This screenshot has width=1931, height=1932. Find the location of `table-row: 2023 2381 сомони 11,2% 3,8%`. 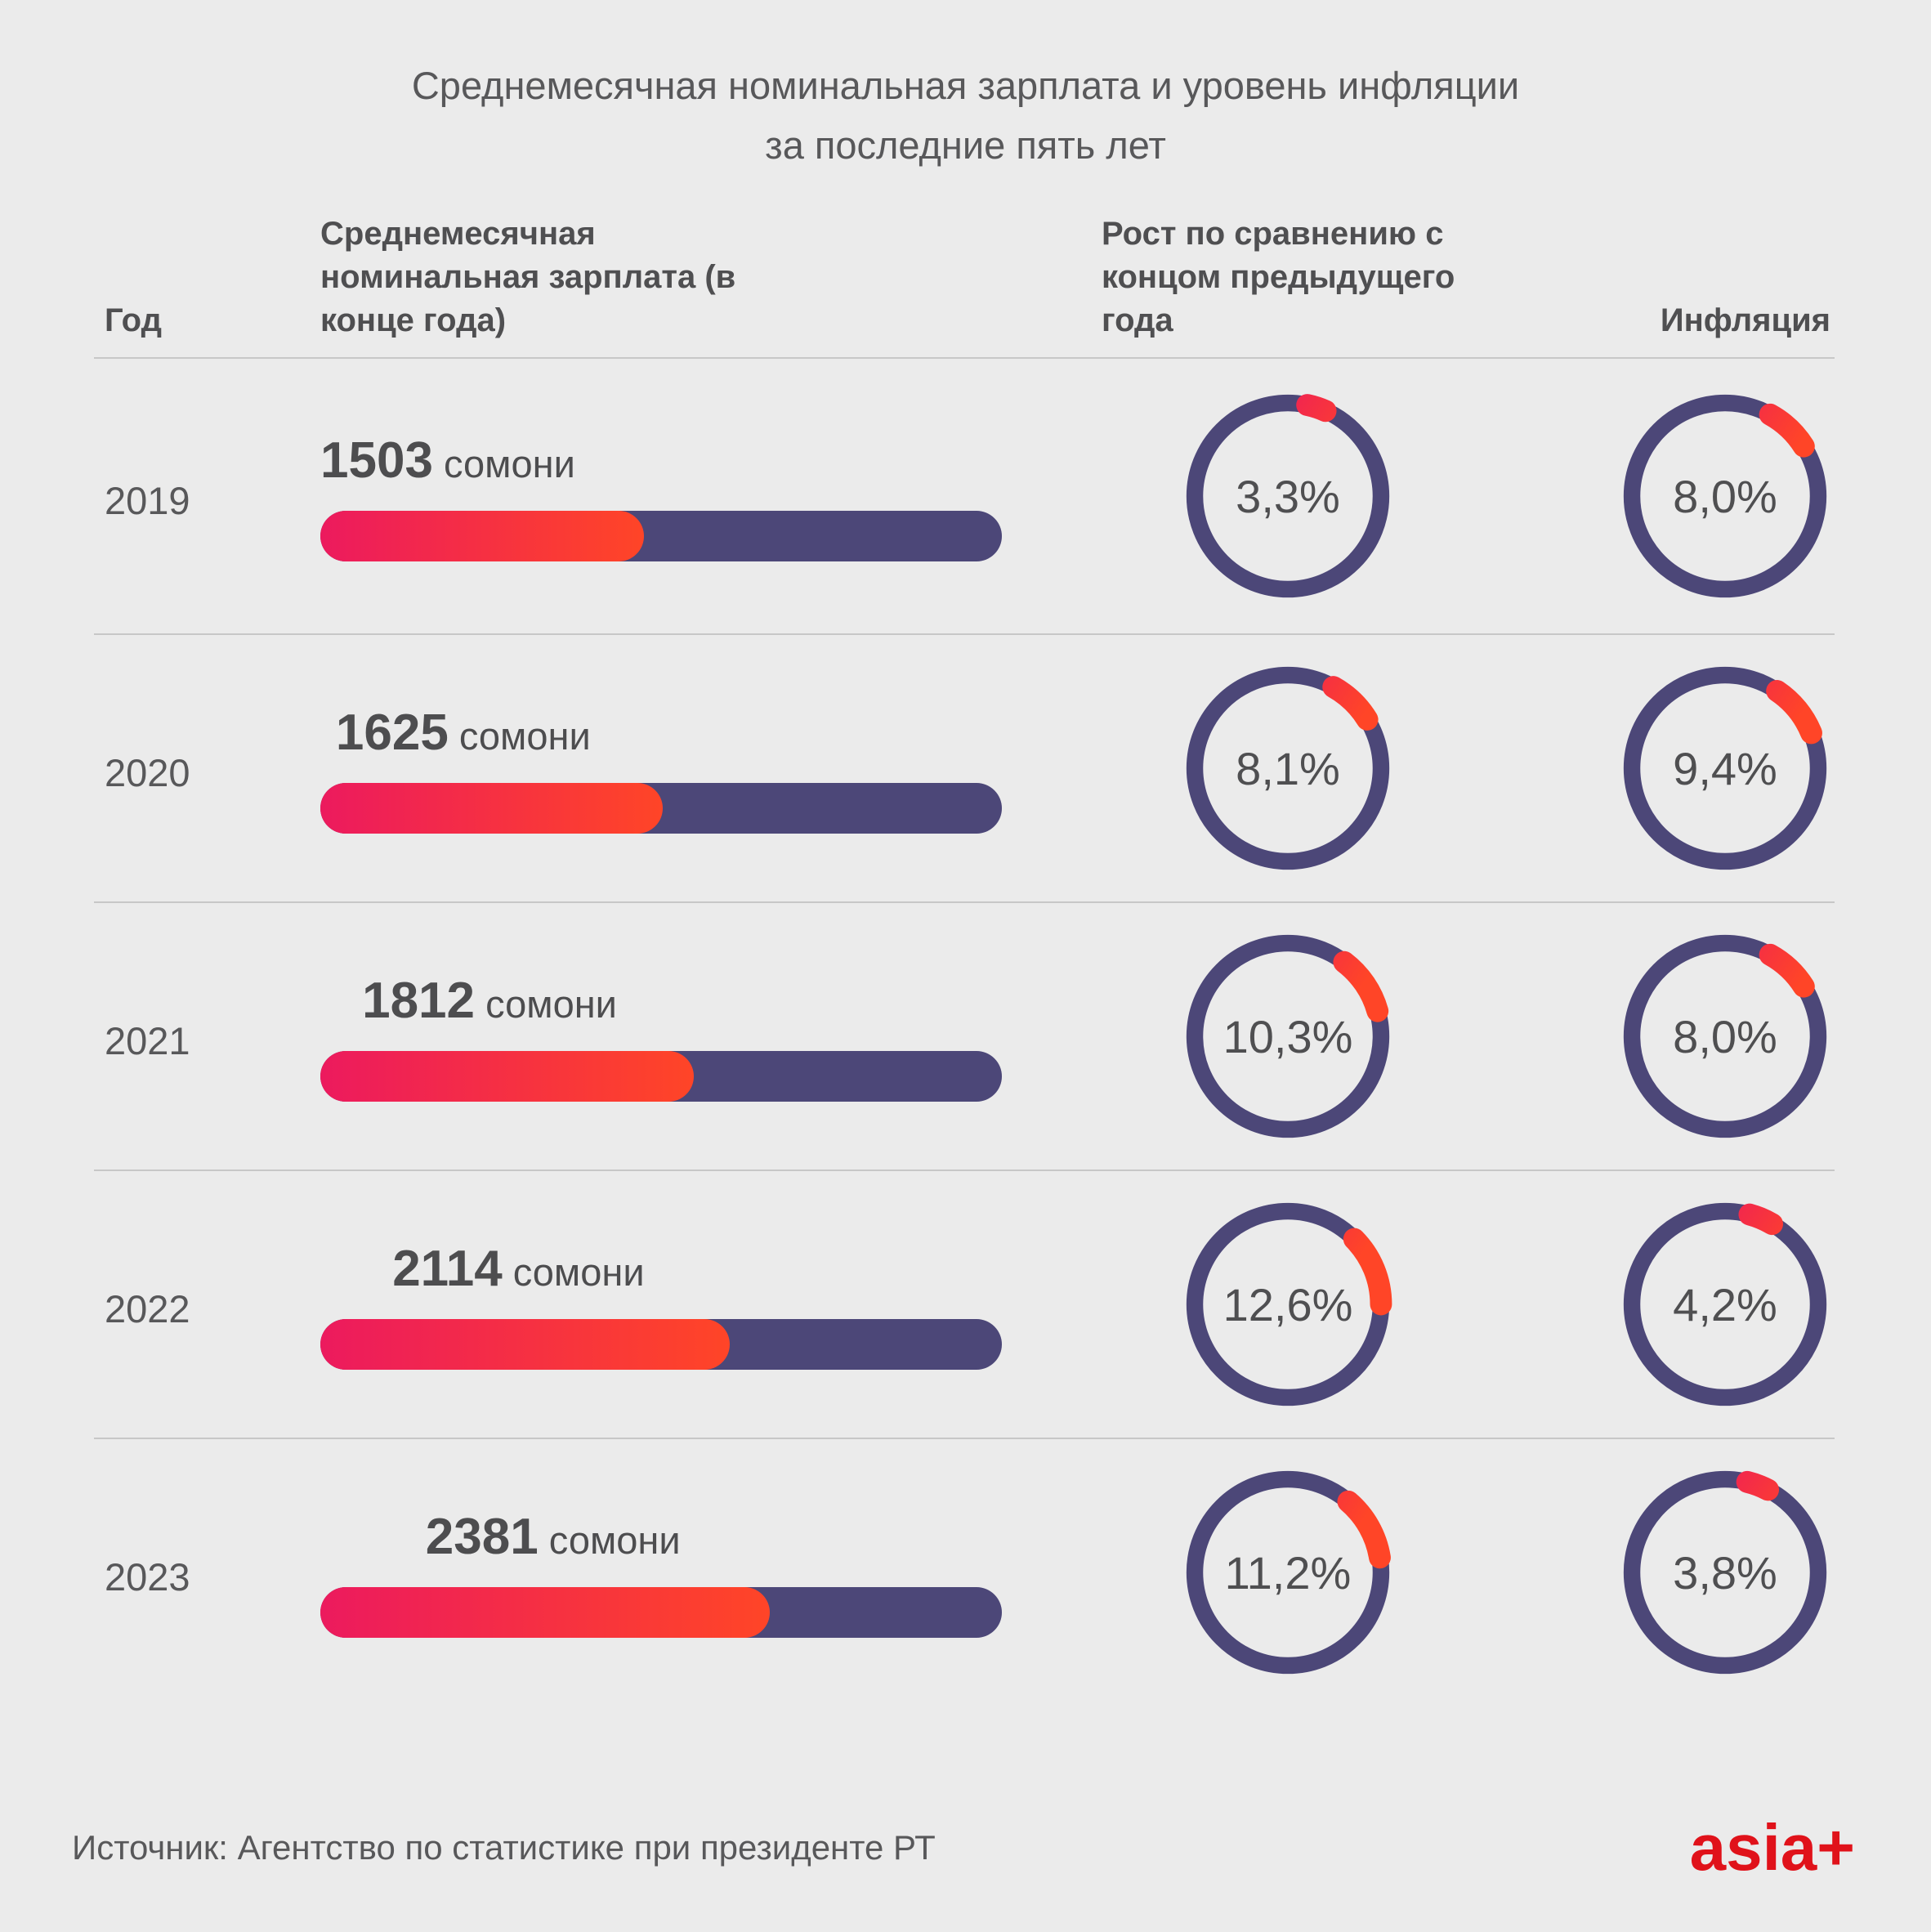

table-row: 2023 2381 сомони 11,2% 3,8% is located at coordinates (965, 1572).